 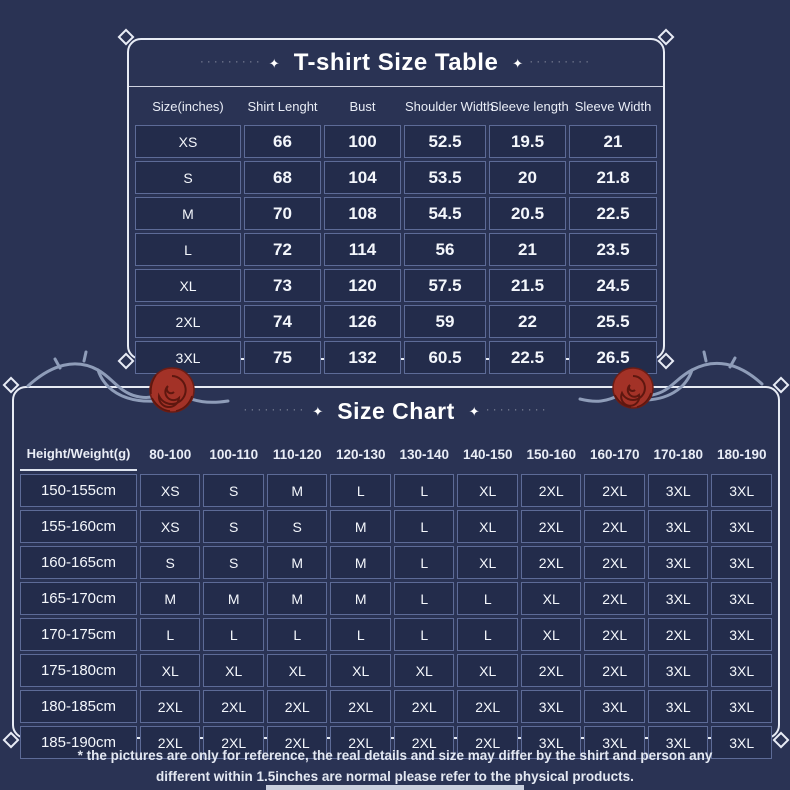 What do you see at coordinates (78, 634) in the screenshot?
I see `height-label-cell: 170-175cm` at bounding box center [78, 634].